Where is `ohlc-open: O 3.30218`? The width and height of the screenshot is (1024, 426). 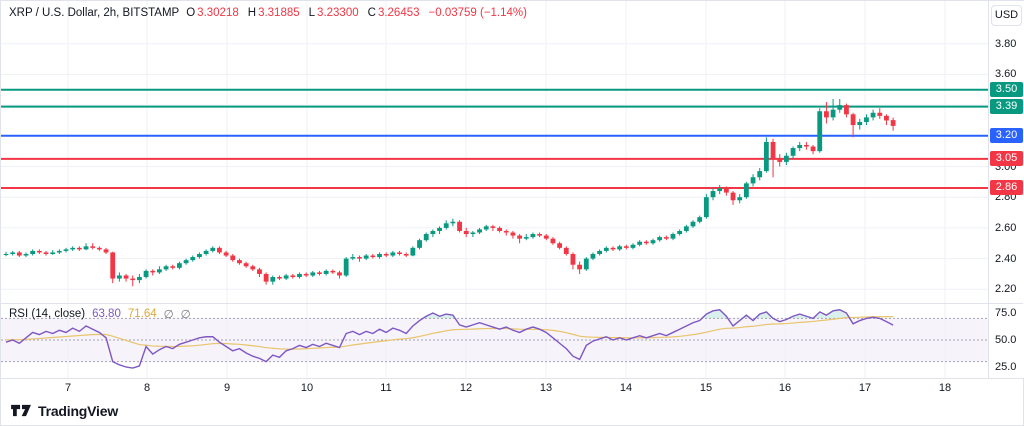
ohlc-open: O 3.30218 is located at coordinates (212, 13).